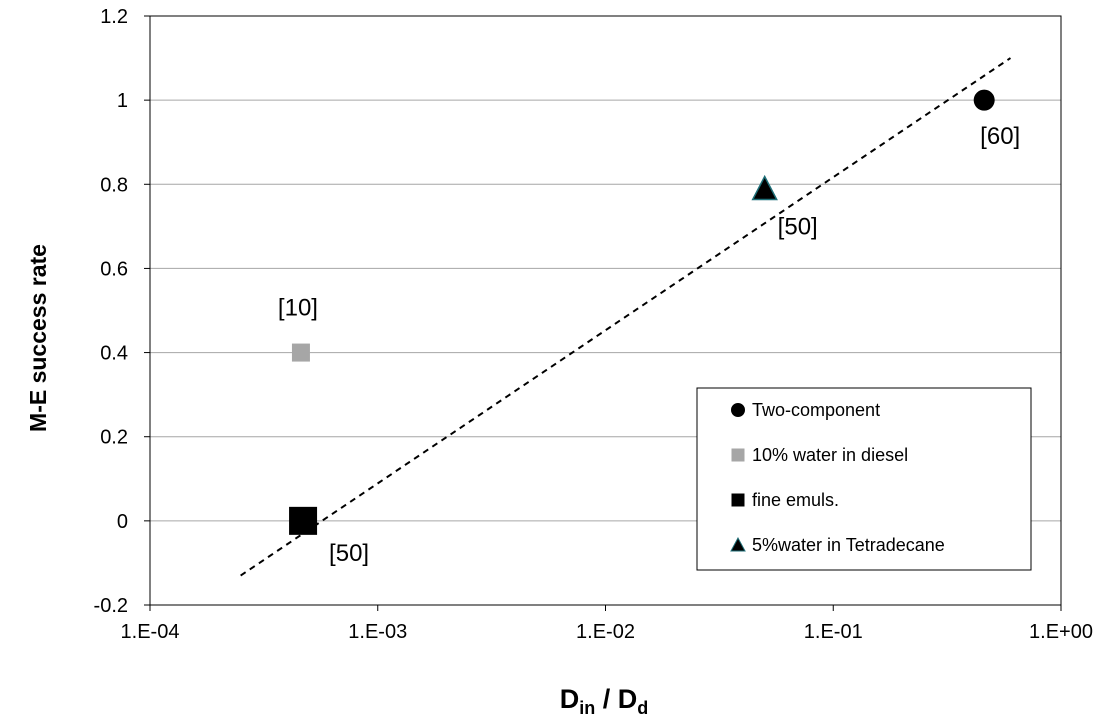  Describe the element at coordinates (150, 632) in the screenshot. I see `x-tick-label: 1.E-04` at that location.